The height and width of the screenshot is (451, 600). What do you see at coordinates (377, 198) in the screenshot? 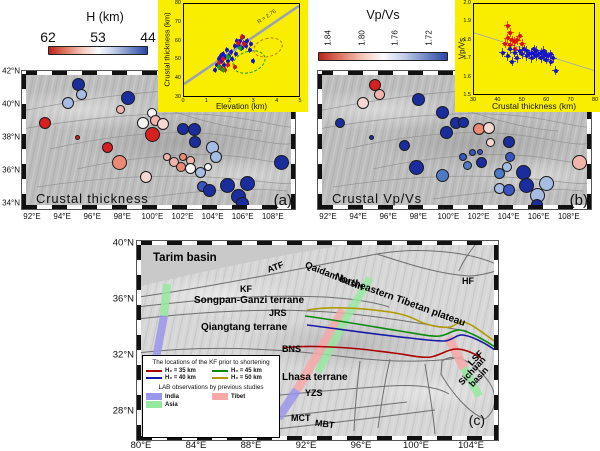
I see `map-b-caption: Crustal Vp/Vs` at bounding box center [377, 198].